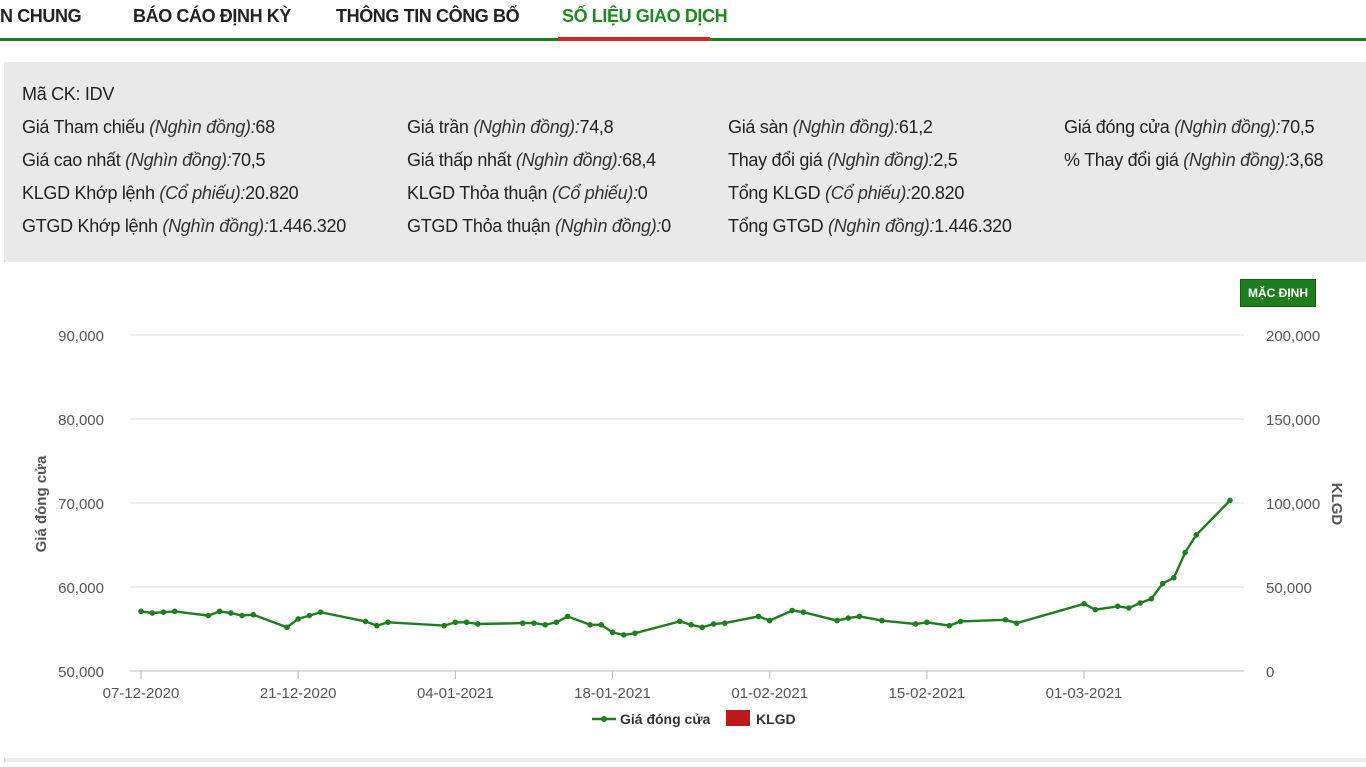 The height and width of the screenshot is (767, 1366). What do you see at coordinates (778, 160) in the screenshot?
I see `info-field-label: Thay đổi giá` at bounding box center [778, 160].